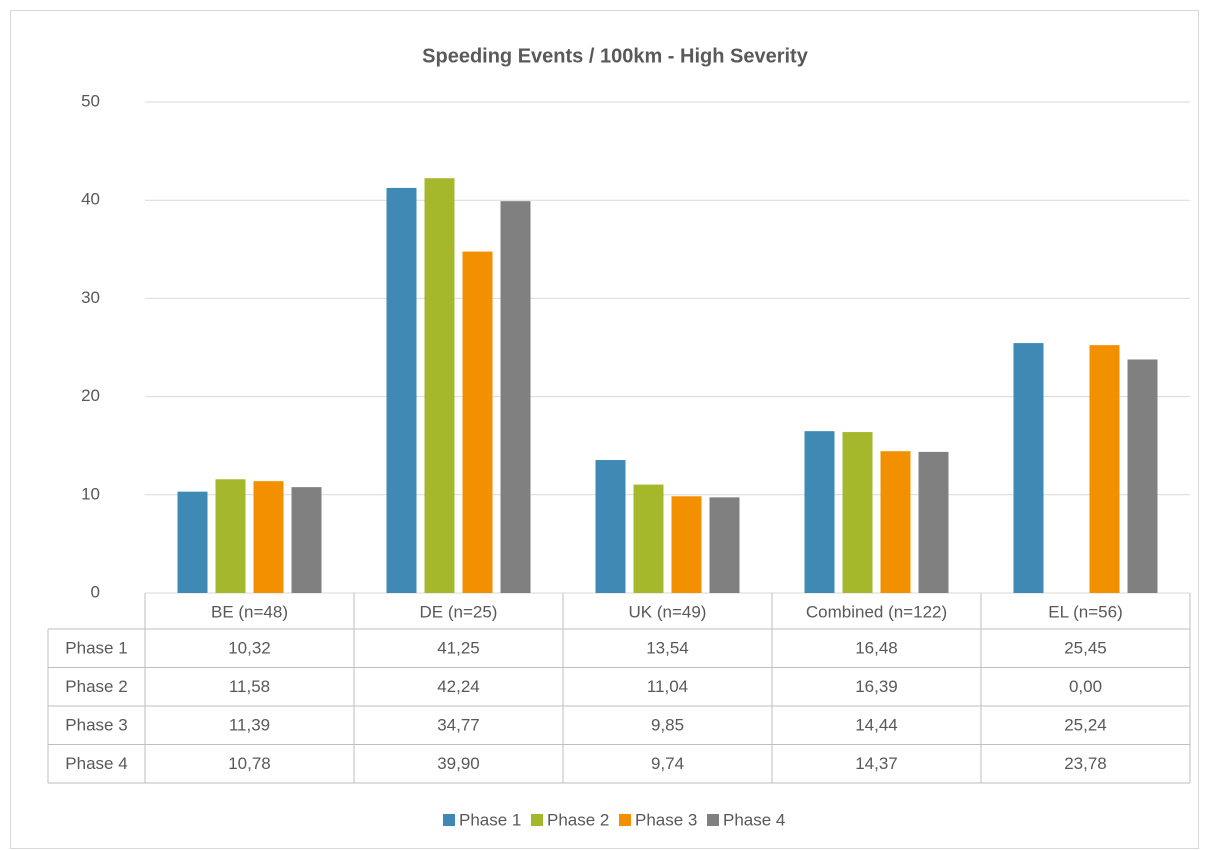 The width and height of the screenshot is (1209, 850). What do you see at coordinates (90, 297) in the screenshot?
I see `y-tick-label: 30` at bounding box center [90, 297].